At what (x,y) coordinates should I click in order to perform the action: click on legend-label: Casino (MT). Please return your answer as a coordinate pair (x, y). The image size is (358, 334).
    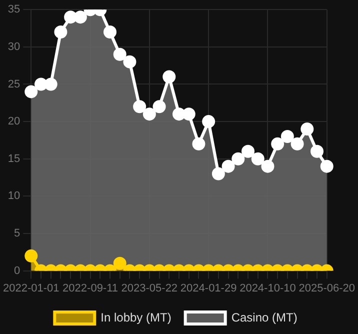
    Looking at the image, I should click on (264, 317).